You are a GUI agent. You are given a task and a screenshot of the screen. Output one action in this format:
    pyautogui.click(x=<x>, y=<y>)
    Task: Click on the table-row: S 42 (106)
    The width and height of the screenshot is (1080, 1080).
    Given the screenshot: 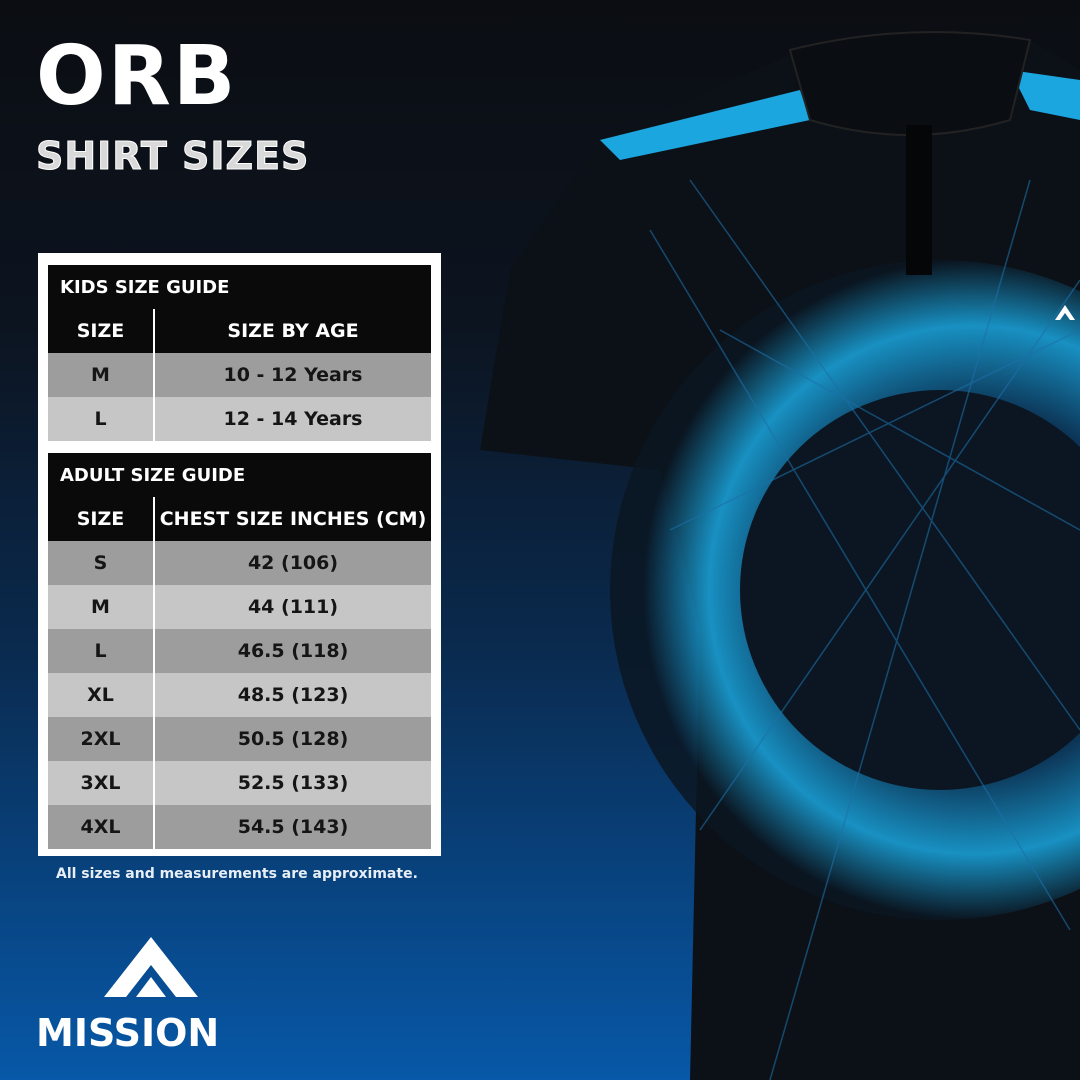 What is the action you would take?
    pyautogui.click(x=239, y=563)
    